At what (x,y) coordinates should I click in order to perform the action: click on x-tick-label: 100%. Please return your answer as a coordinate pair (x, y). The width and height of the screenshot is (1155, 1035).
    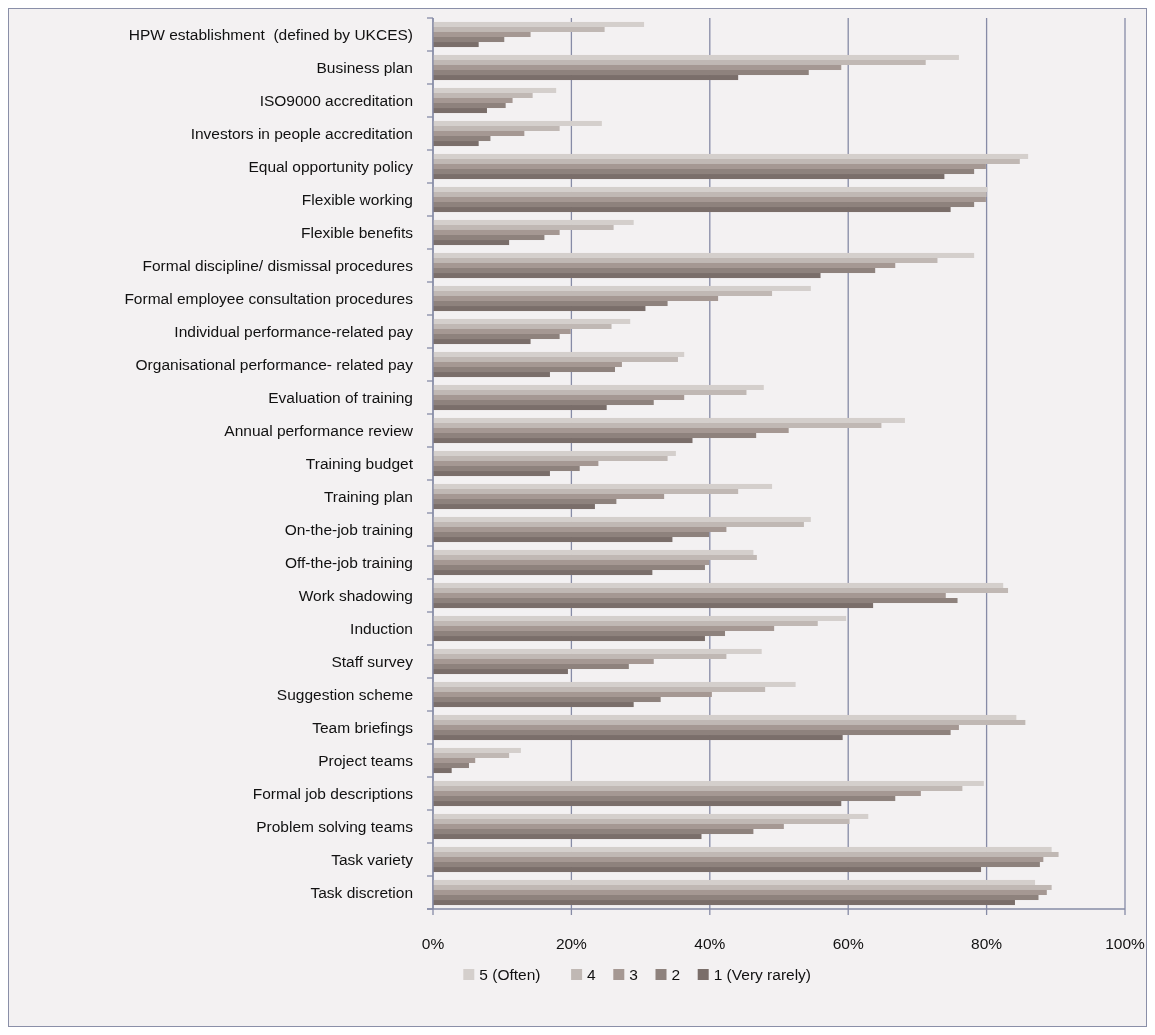
    Looking at the image, I should click on (1125, 943).